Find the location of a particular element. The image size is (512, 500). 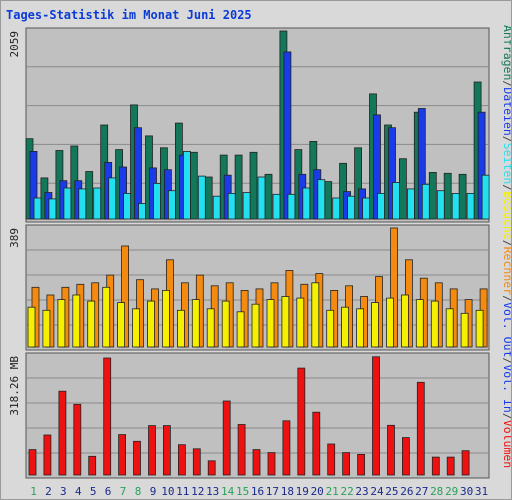

legend-entry: Rechner is located at coordinates (506, 271).